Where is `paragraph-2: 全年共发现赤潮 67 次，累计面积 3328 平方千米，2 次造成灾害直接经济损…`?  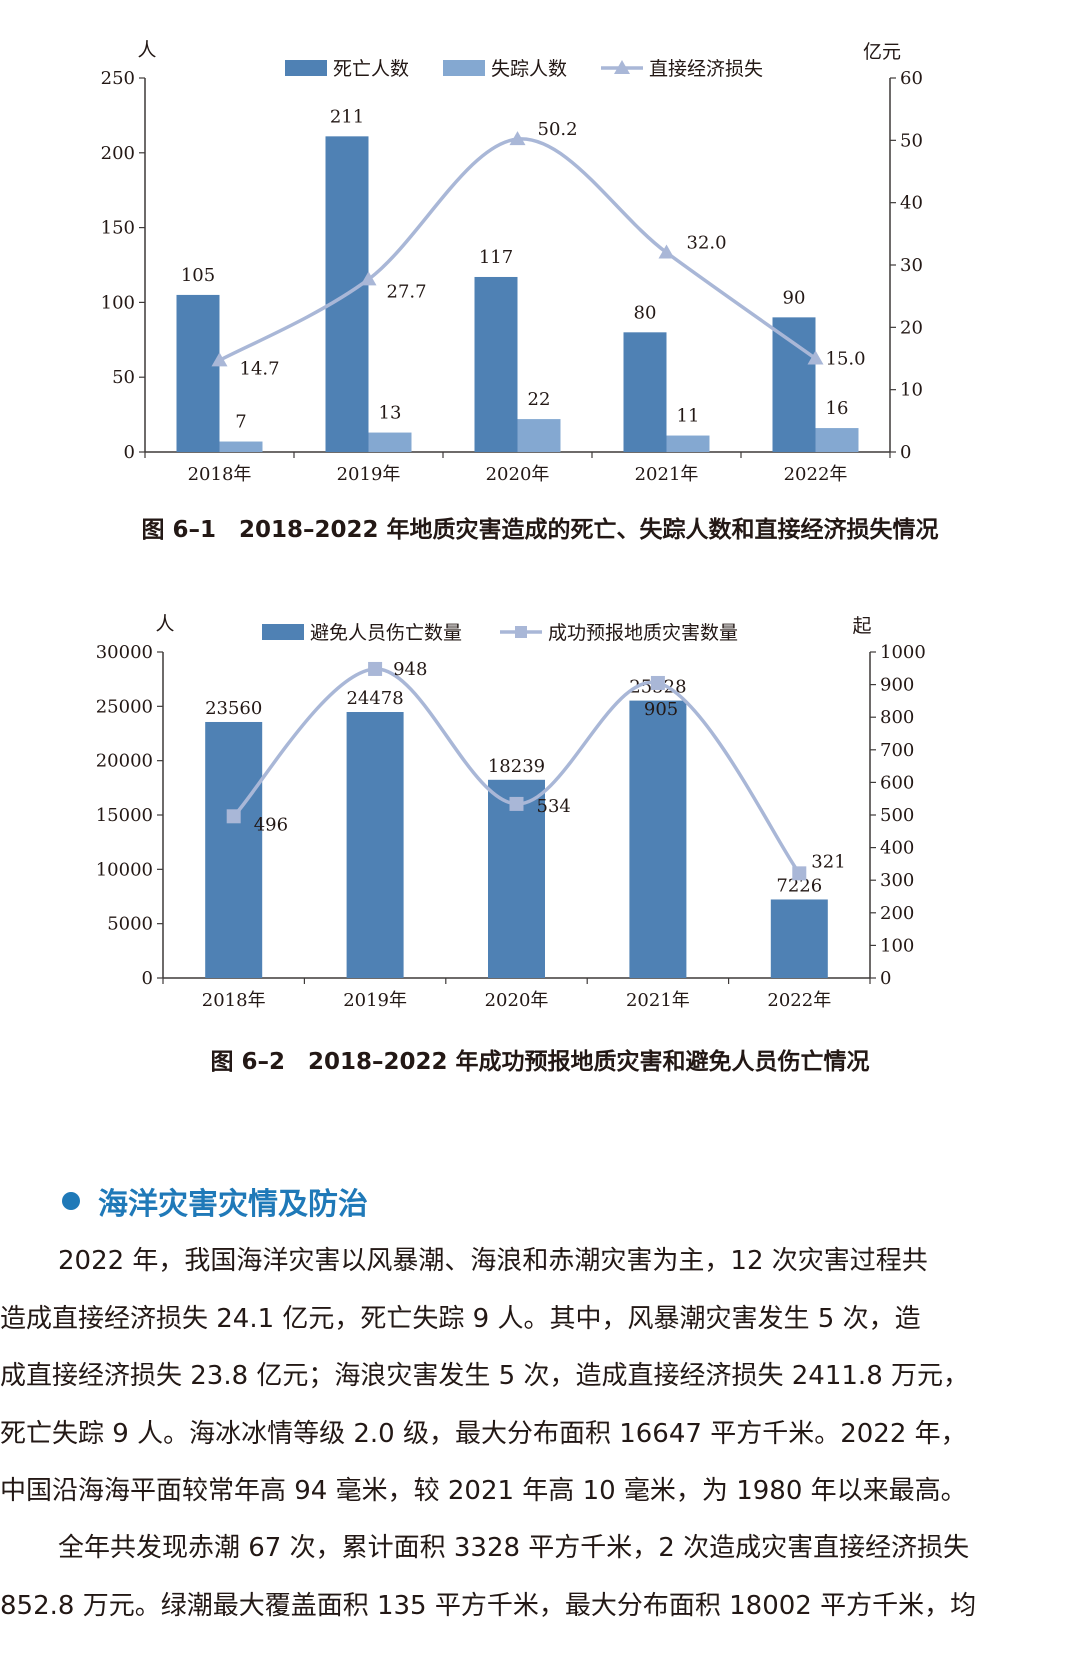
paragraph-2: 全年共发现赤潮 67 次，累计面积 3328 平方千米，2 次造成灾害直接经济损… is located at coordinates (540, 1577).